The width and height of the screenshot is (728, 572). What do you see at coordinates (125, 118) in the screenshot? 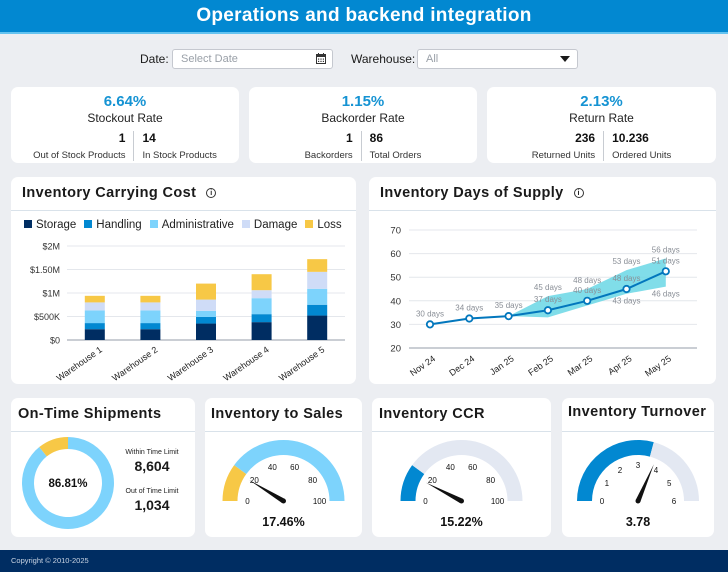
I see `kpi-label: Stockout Rate` at bounding box center [125, 118].